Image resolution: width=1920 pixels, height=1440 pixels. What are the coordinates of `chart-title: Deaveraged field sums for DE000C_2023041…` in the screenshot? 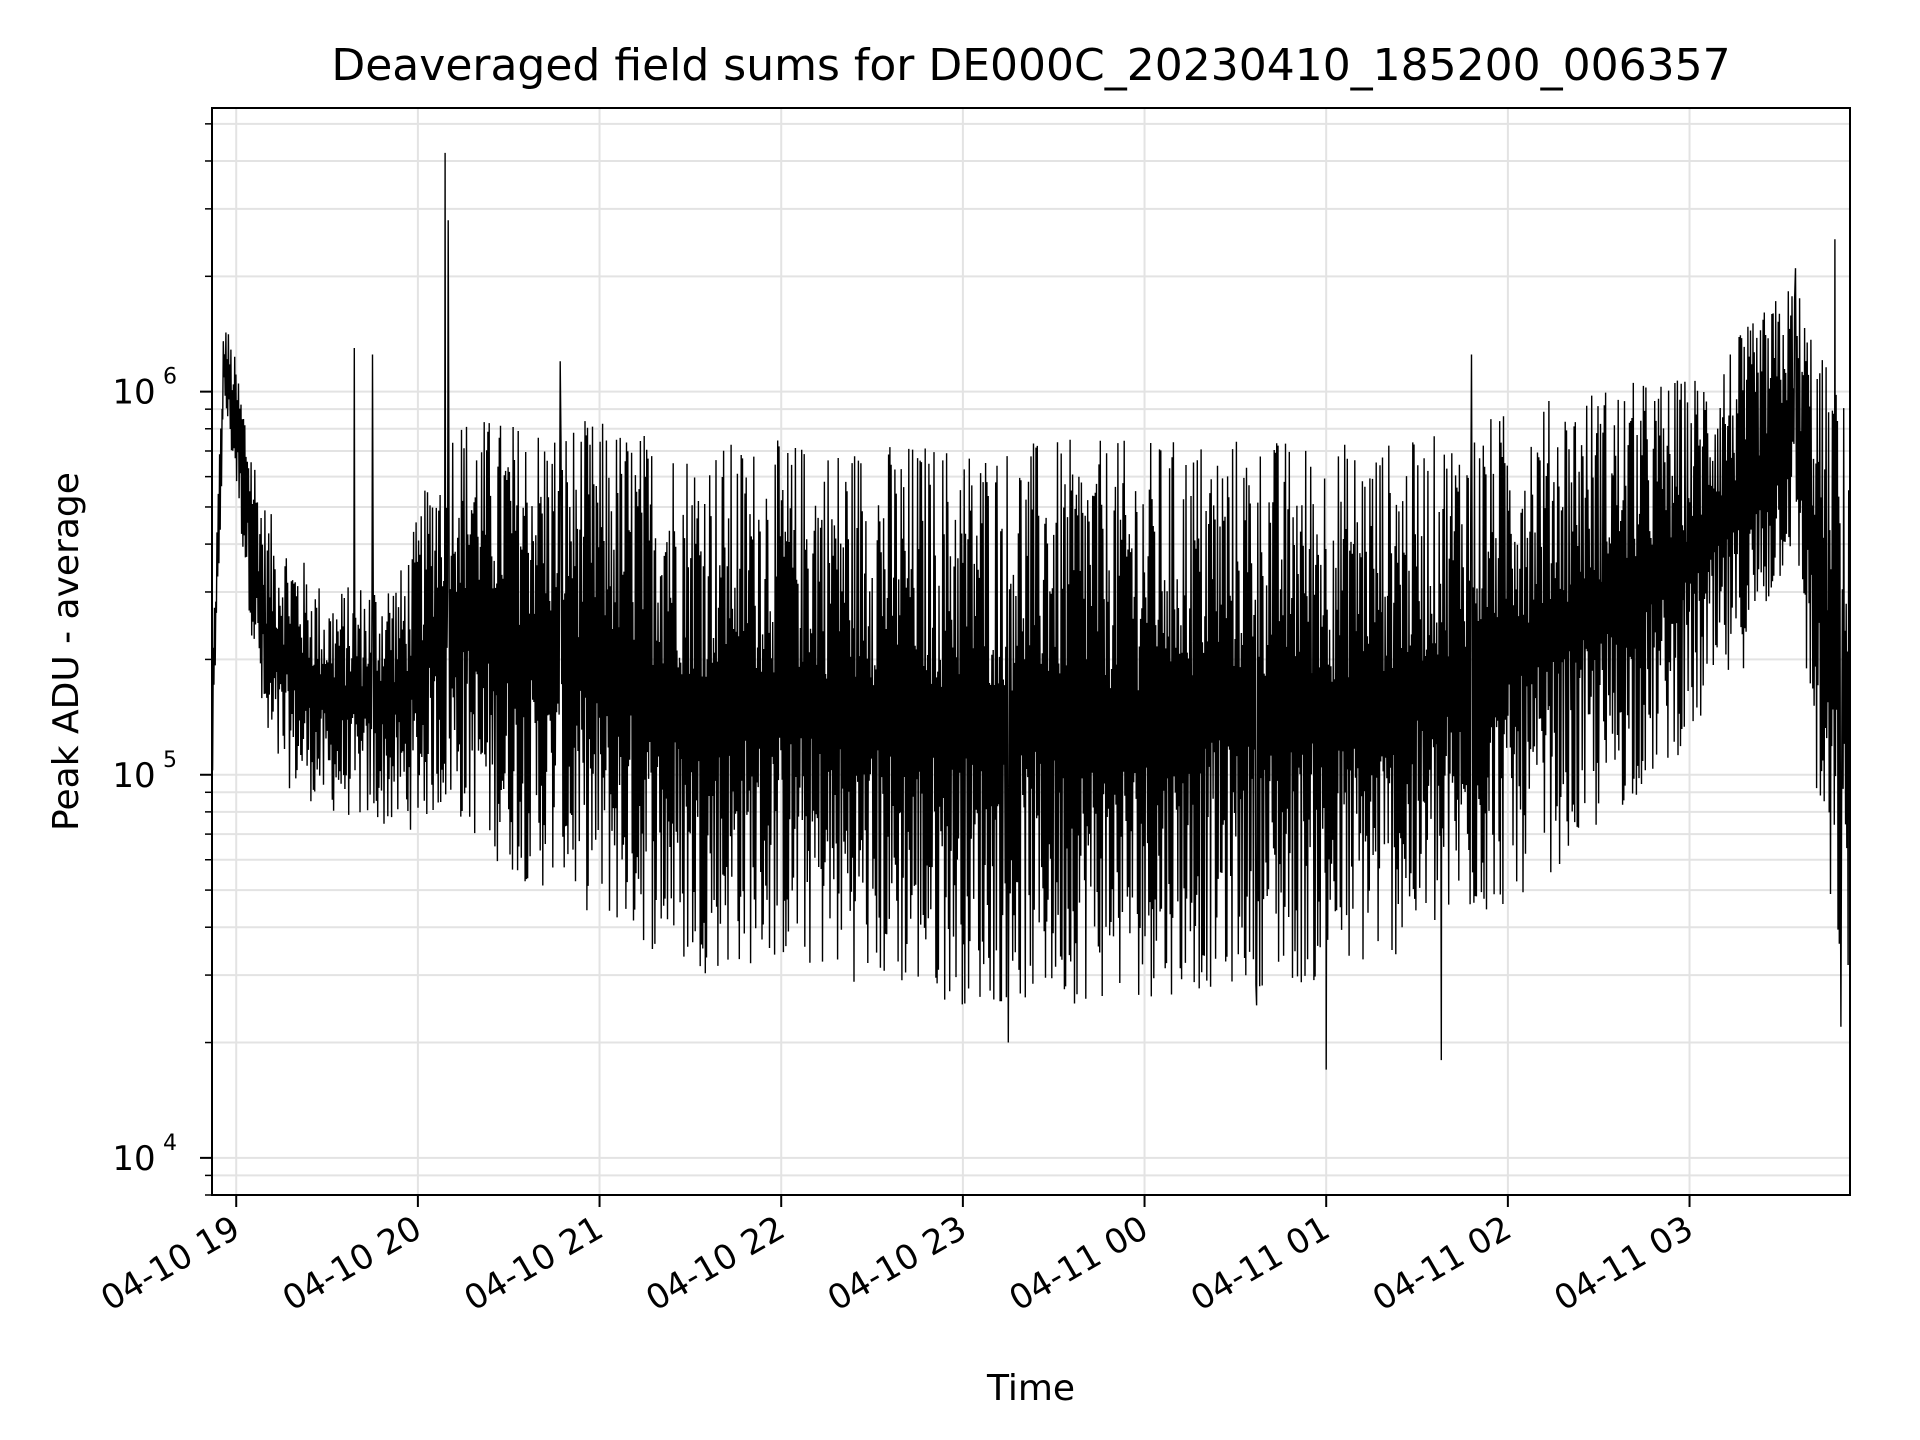 It's located at (1030, 65).